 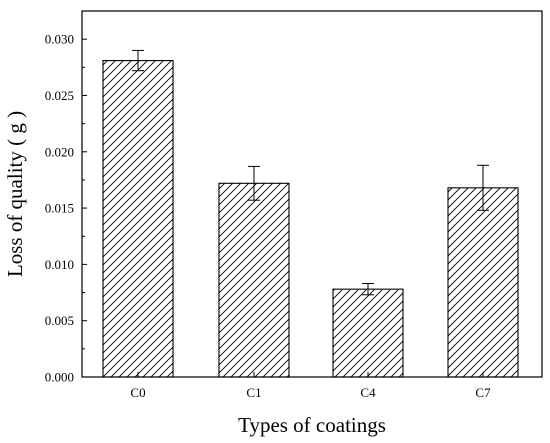 I want to click on error-bar-c1, so click(x=254, y=183).